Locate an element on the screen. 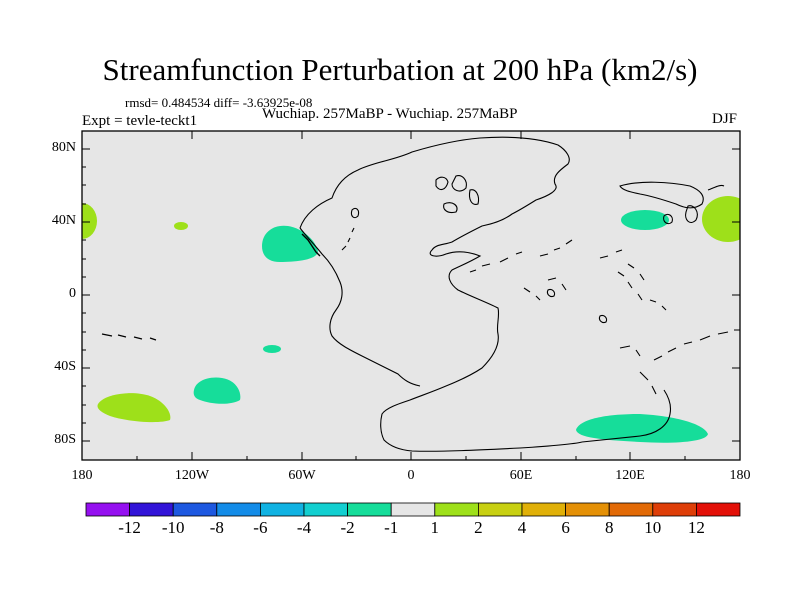 The image size is (800, 600). lon-label: 0 is located at coordinates (411, 475).